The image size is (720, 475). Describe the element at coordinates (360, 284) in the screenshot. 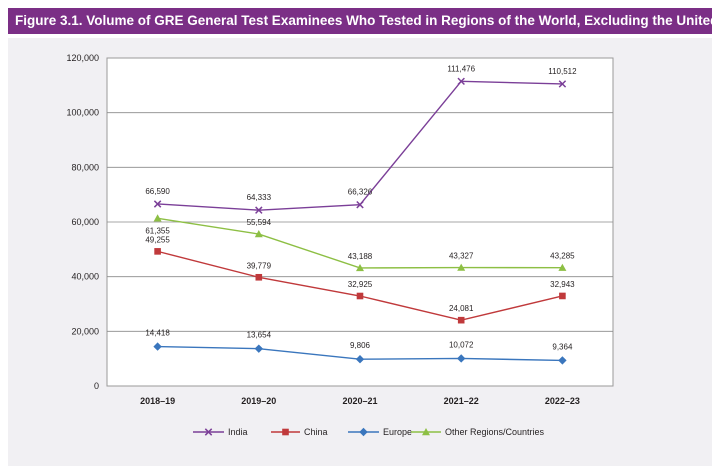

I see `data-label-china: 32,925` at that location.